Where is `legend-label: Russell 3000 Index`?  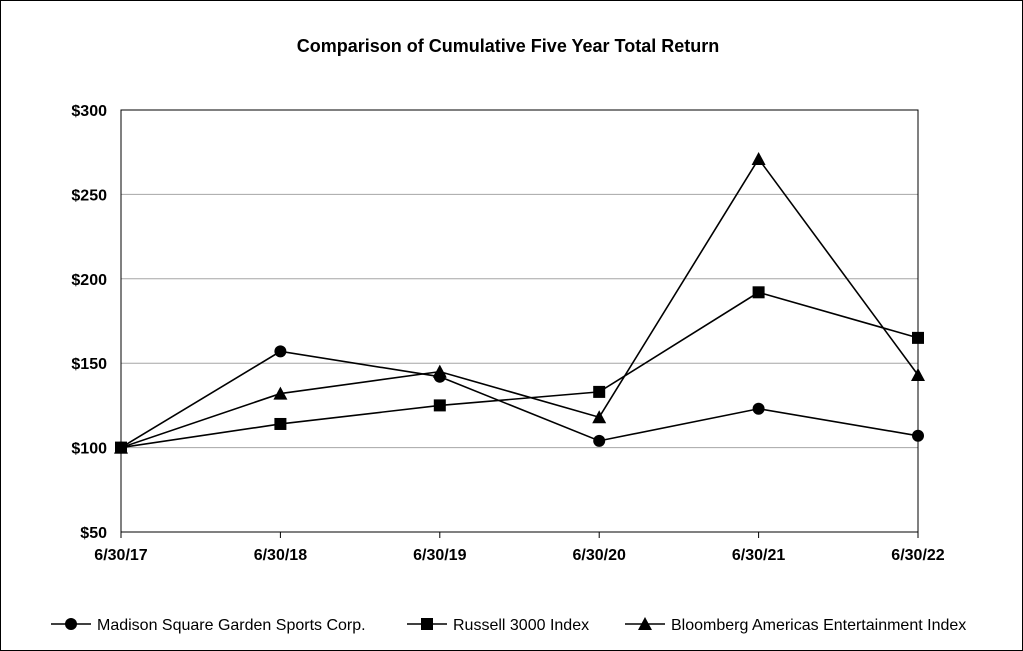 legend-label: Russell 3000 Index is located at coordinates (521, 625).